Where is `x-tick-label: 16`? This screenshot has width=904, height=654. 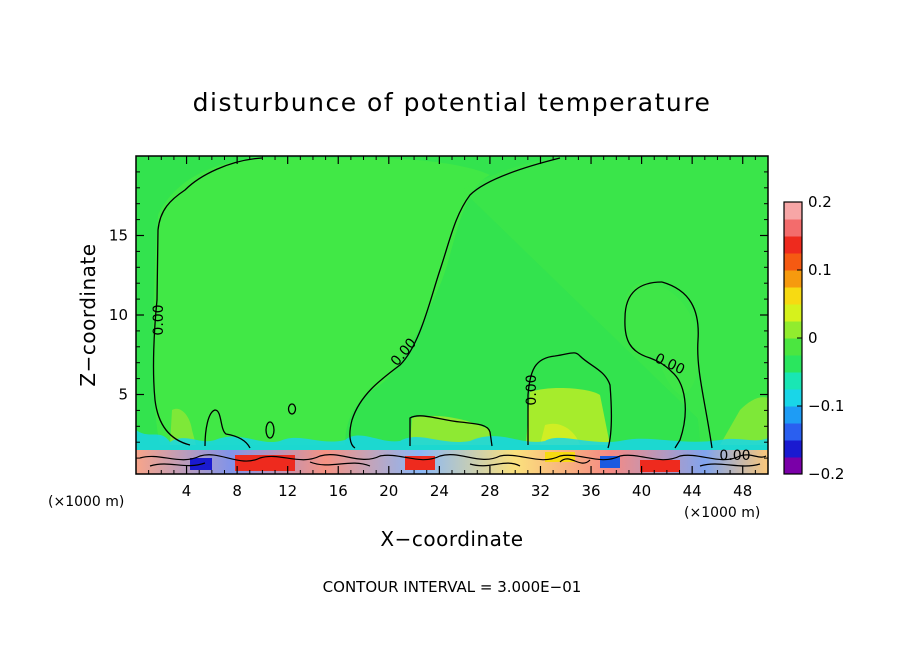 x-tick-label: 16 is located at coordinates (338, 491).